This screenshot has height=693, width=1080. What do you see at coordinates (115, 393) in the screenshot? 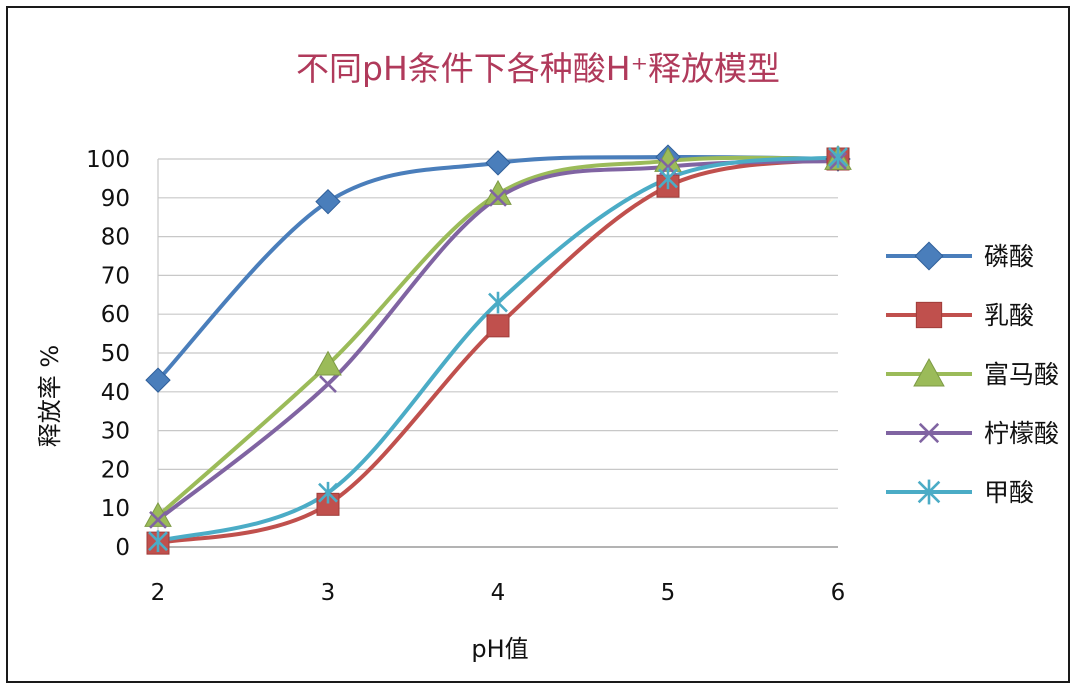
I see `y-tick-label: 40` at bounding box center [115, 393].